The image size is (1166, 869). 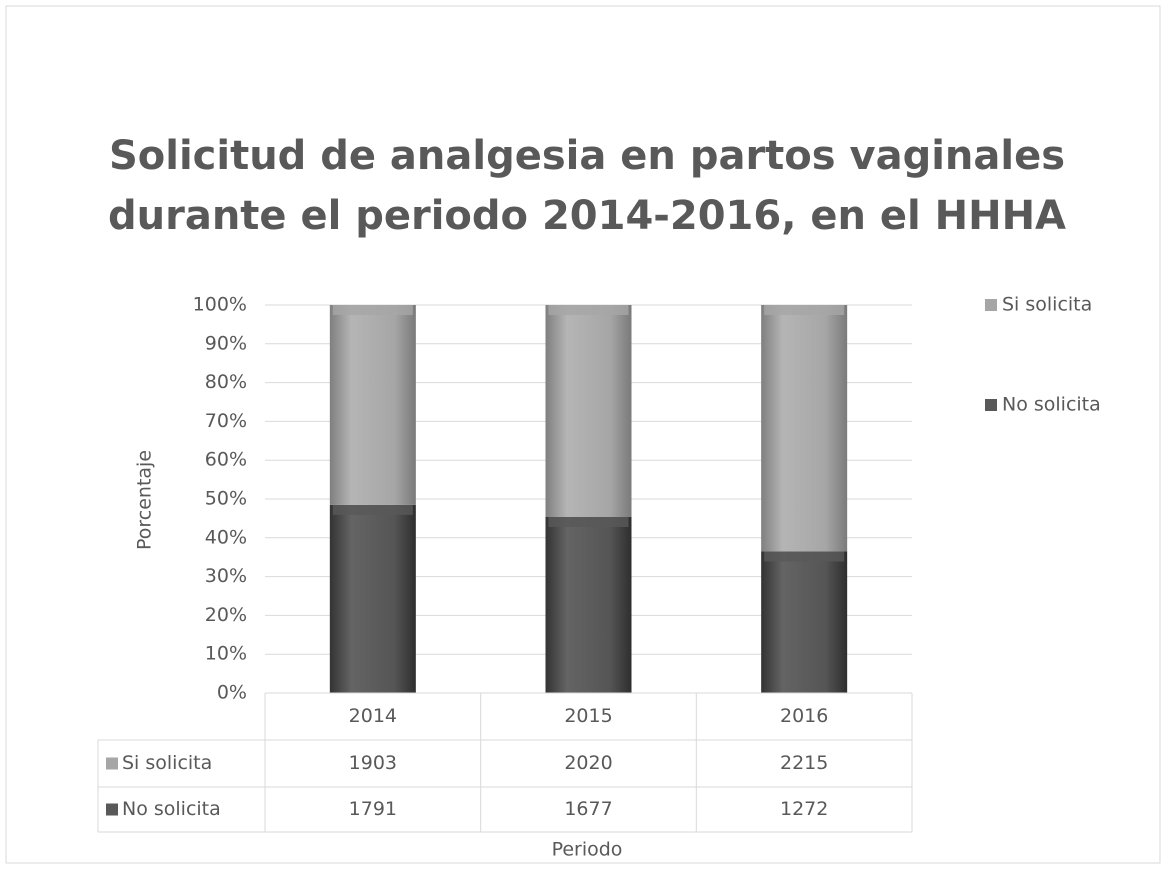 What do you see at coordinates (145, 500) in the screenshot?
I see `y-axis-label: Porcentaje` at bounding box center [145, 500].